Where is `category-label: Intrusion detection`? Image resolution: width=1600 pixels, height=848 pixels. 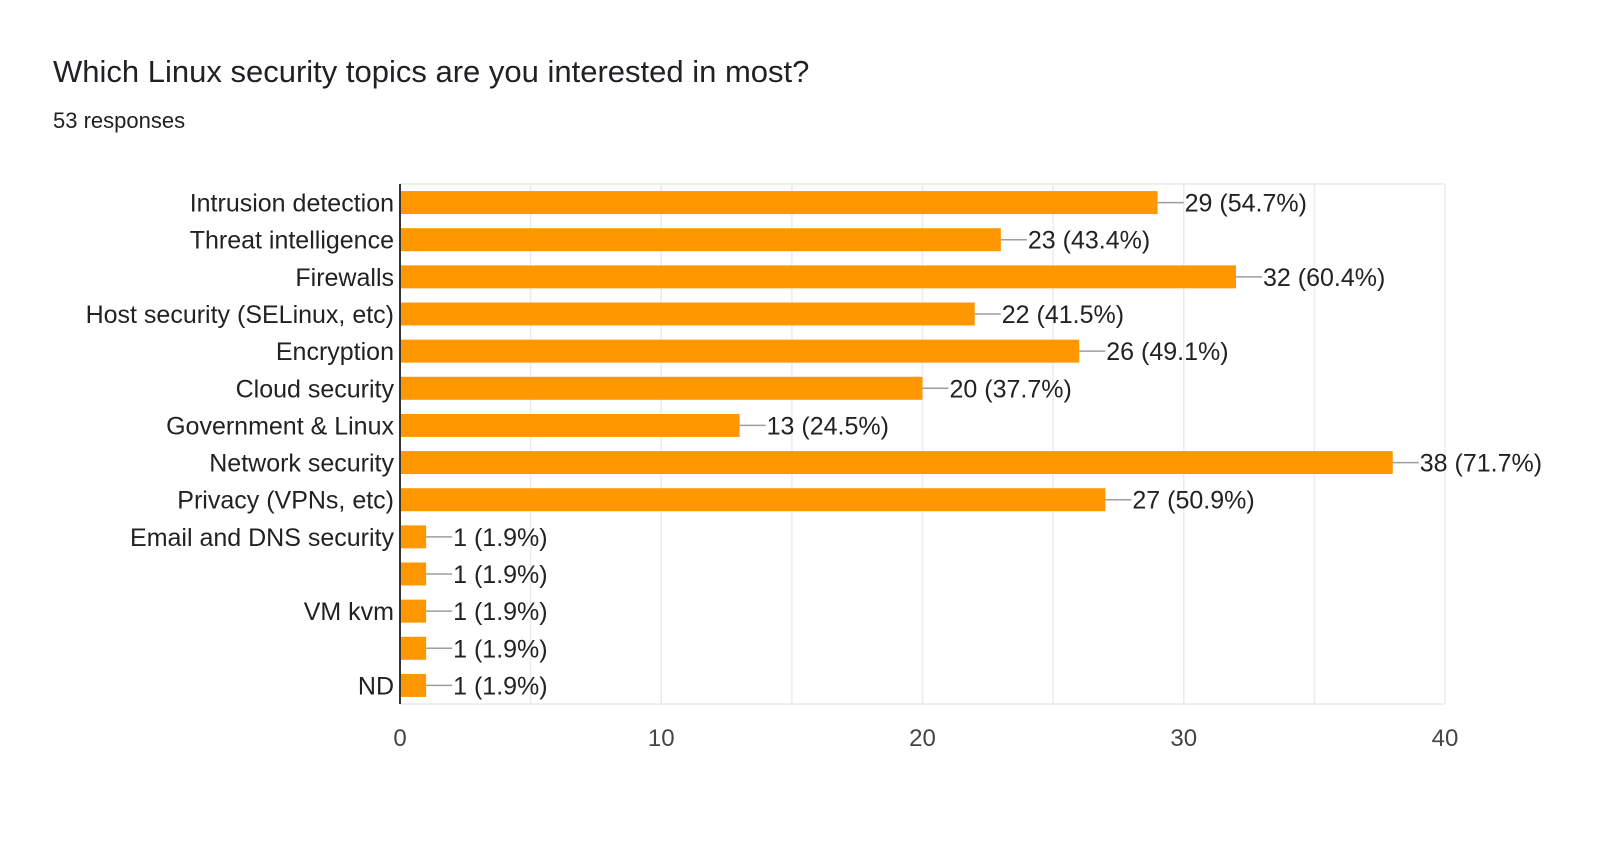
category-label: Intrusion detection is located at coordinates (292, 204).